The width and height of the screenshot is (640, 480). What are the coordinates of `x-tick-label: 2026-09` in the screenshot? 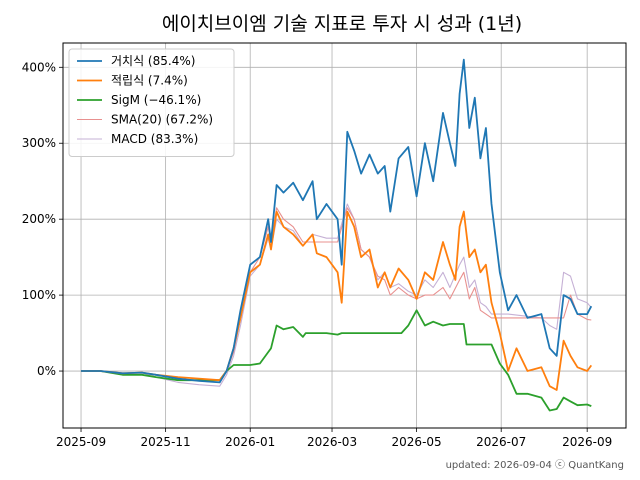 It's located at (587, 442).